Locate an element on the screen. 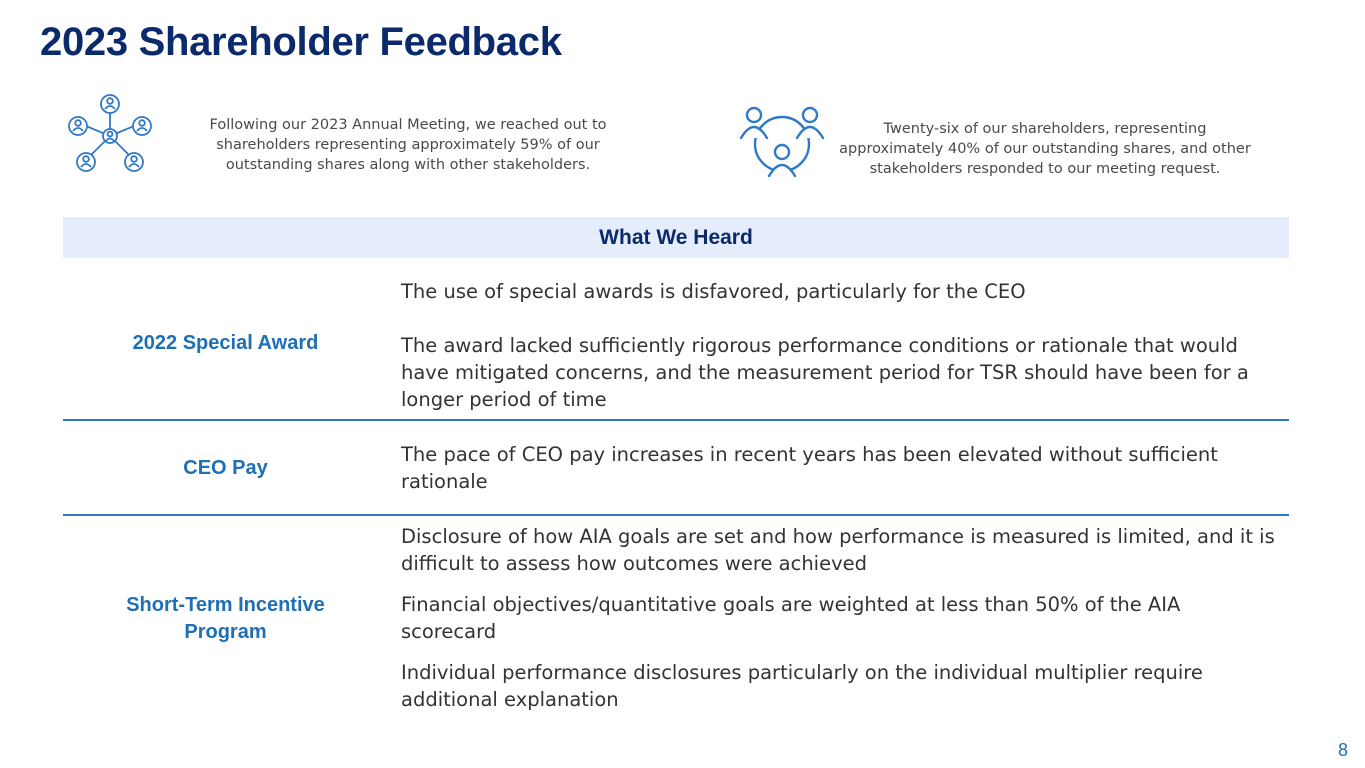 The width and height of the screenshot is (1365, 768). page-number: 8 is located at coordinates (1342, 750).